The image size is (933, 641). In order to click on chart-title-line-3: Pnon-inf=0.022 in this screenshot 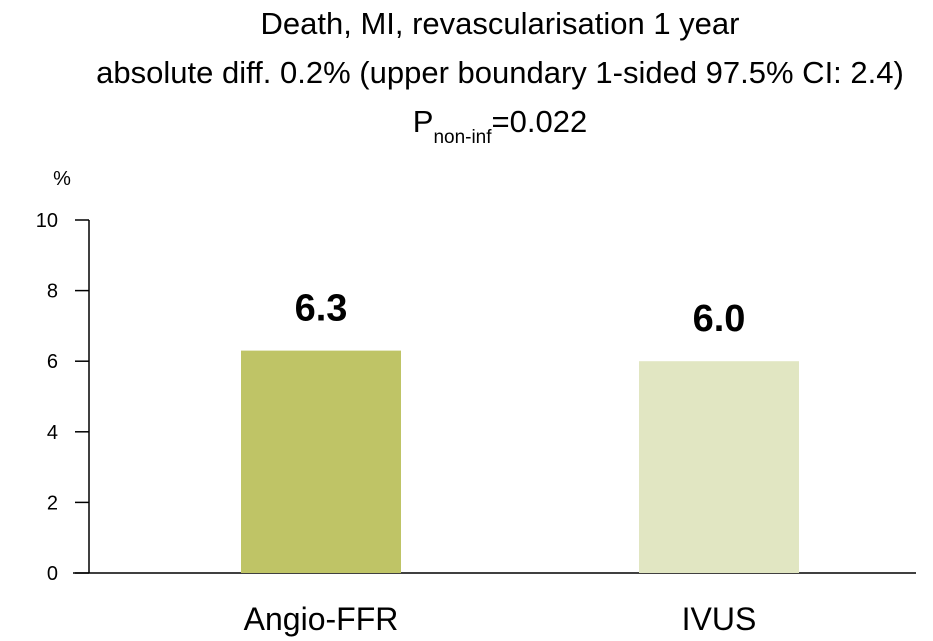, I will do `click(500, 126)`.